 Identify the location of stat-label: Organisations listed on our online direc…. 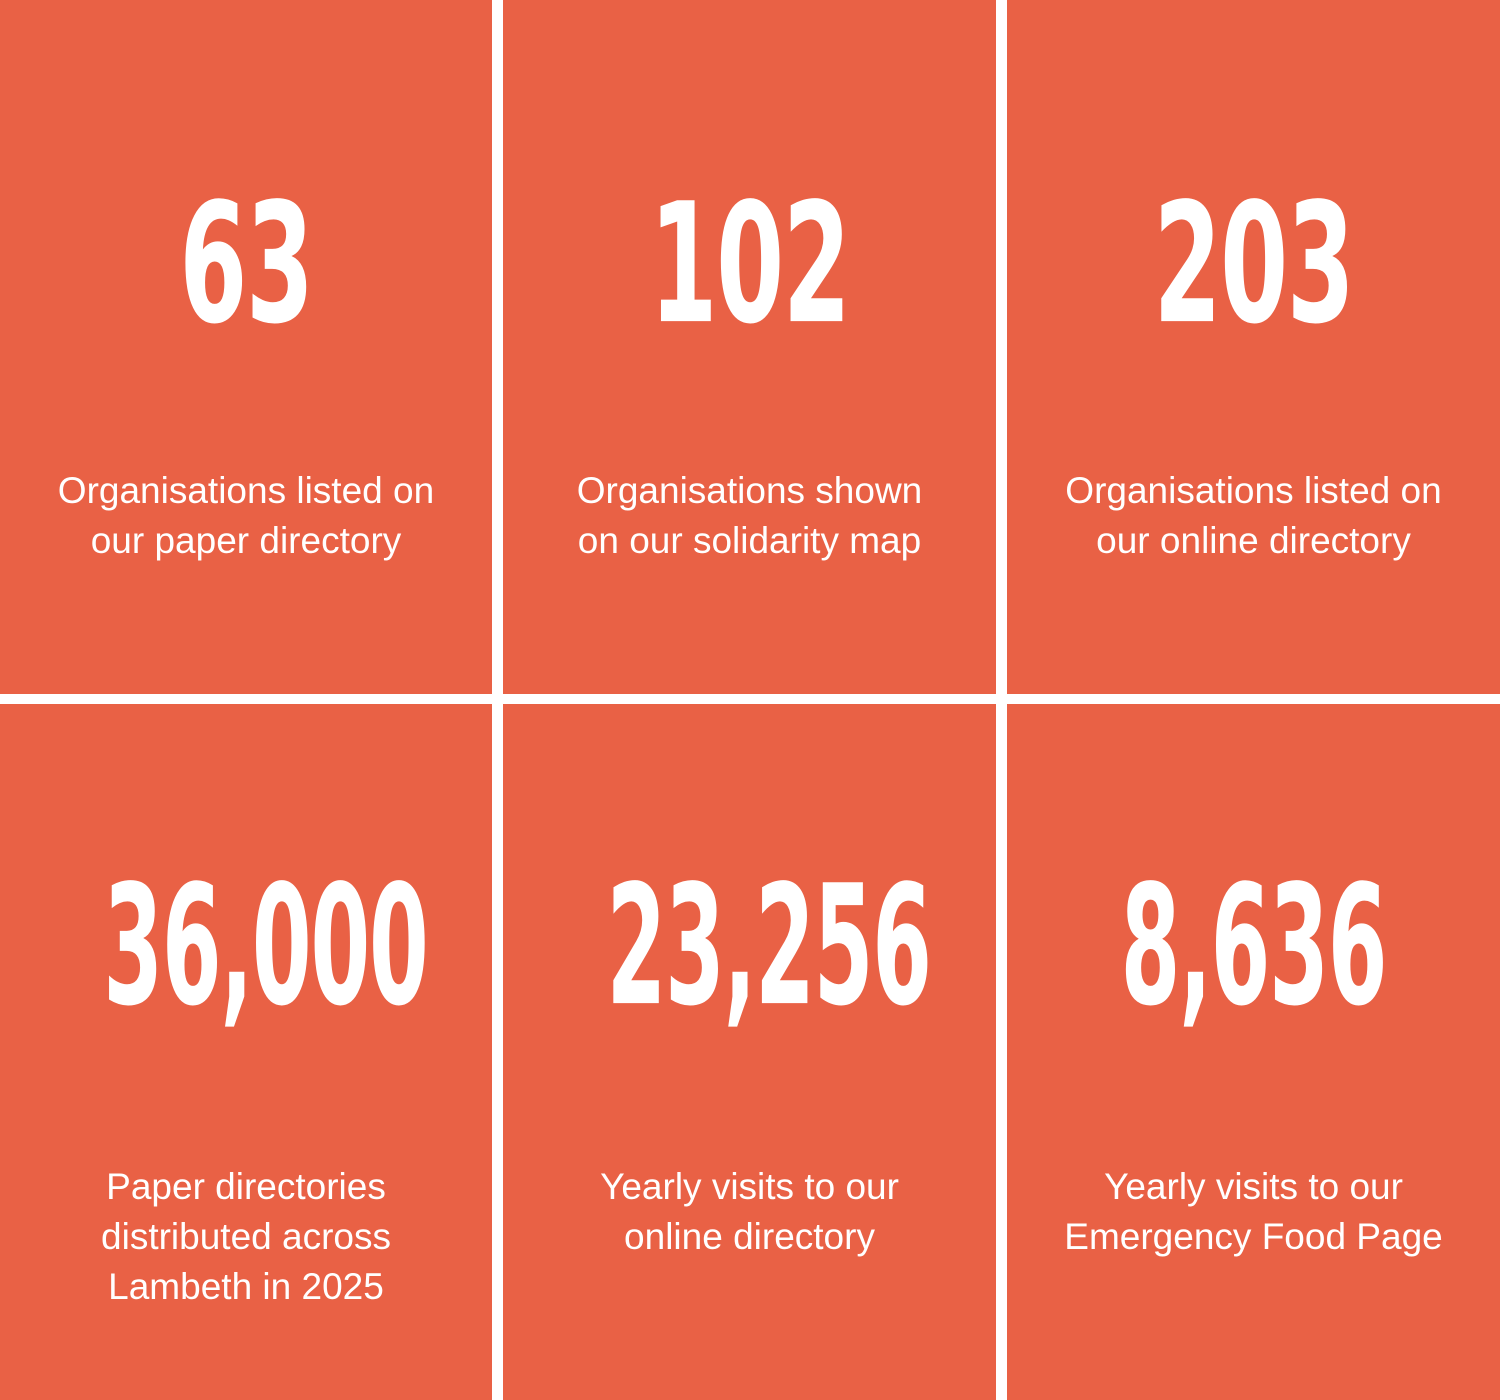
(1253, 516).